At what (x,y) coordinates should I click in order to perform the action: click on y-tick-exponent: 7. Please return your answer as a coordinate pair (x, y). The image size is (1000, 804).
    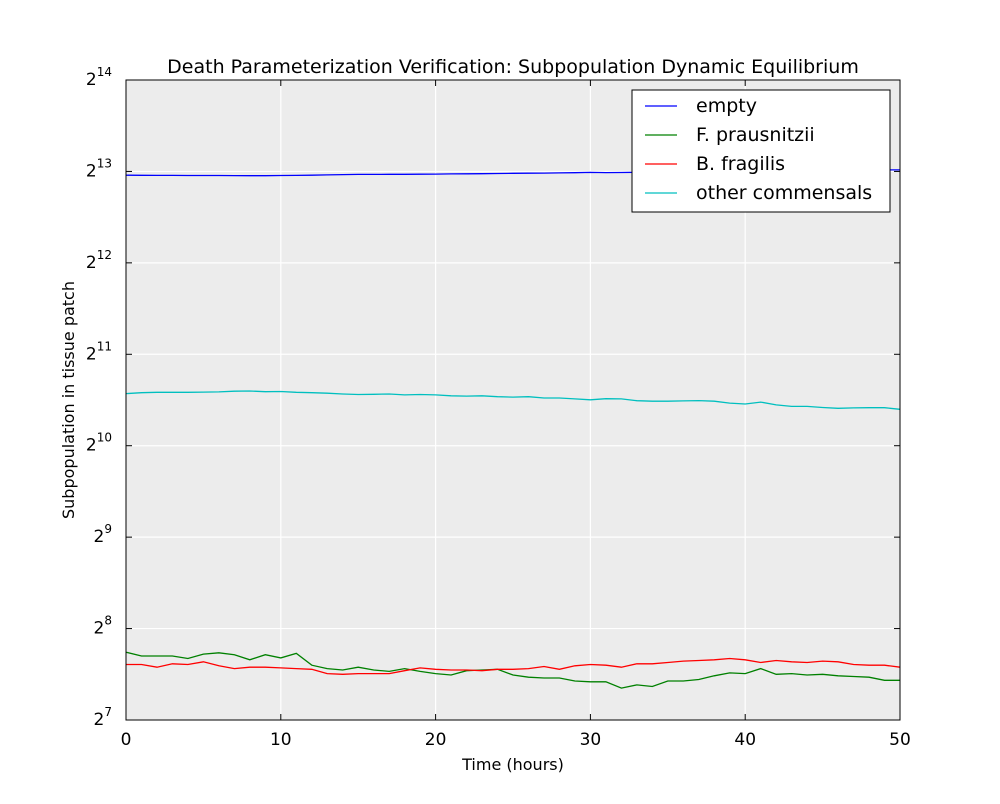
    Looking at the image, I should click on (108, 712).